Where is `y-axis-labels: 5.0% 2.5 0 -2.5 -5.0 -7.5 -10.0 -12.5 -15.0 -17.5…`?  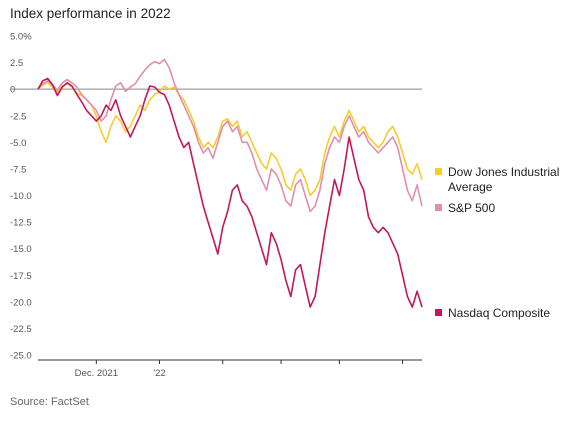
y-axis-labels: 5.0% 2.5 0 -2.5 -5.0 -7.5 -10.0 -12.5 -15.0 -17.5… is located at coordinates (21, 197).